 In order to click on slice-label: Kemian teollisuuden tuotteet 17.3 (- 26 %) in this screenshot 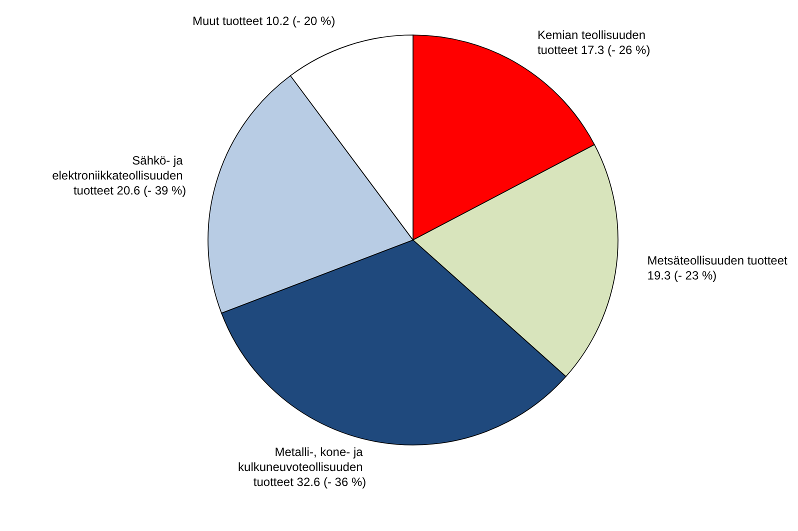, I will do `click(593, 42)`.